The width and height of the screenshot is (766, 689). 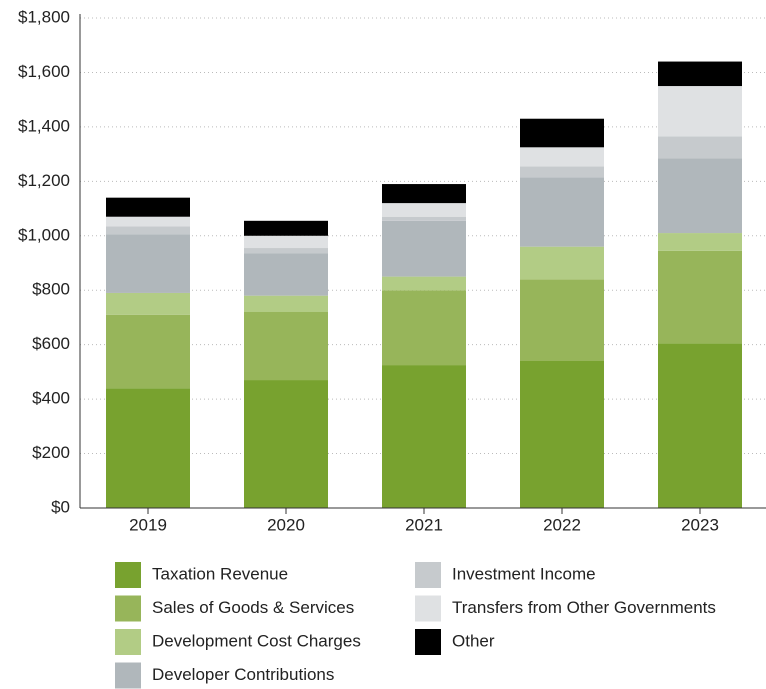 I want to click on y-tick-label: $600, so click(x=51, y=343).